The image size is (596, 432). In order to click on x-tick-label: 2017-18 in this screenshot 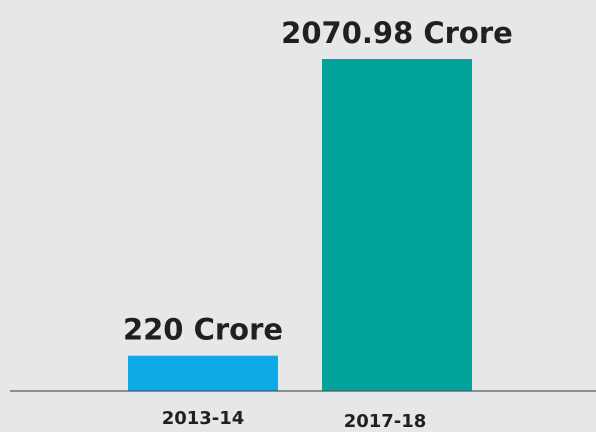, I will do `click(385, 421)`.